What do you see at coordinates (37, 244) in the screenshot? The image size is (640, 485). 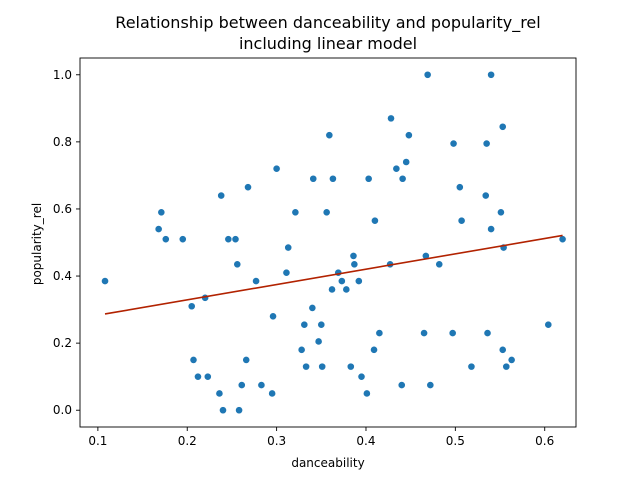 I see `y-axis-label: popularity_rel` at bounding box center [37, 244].